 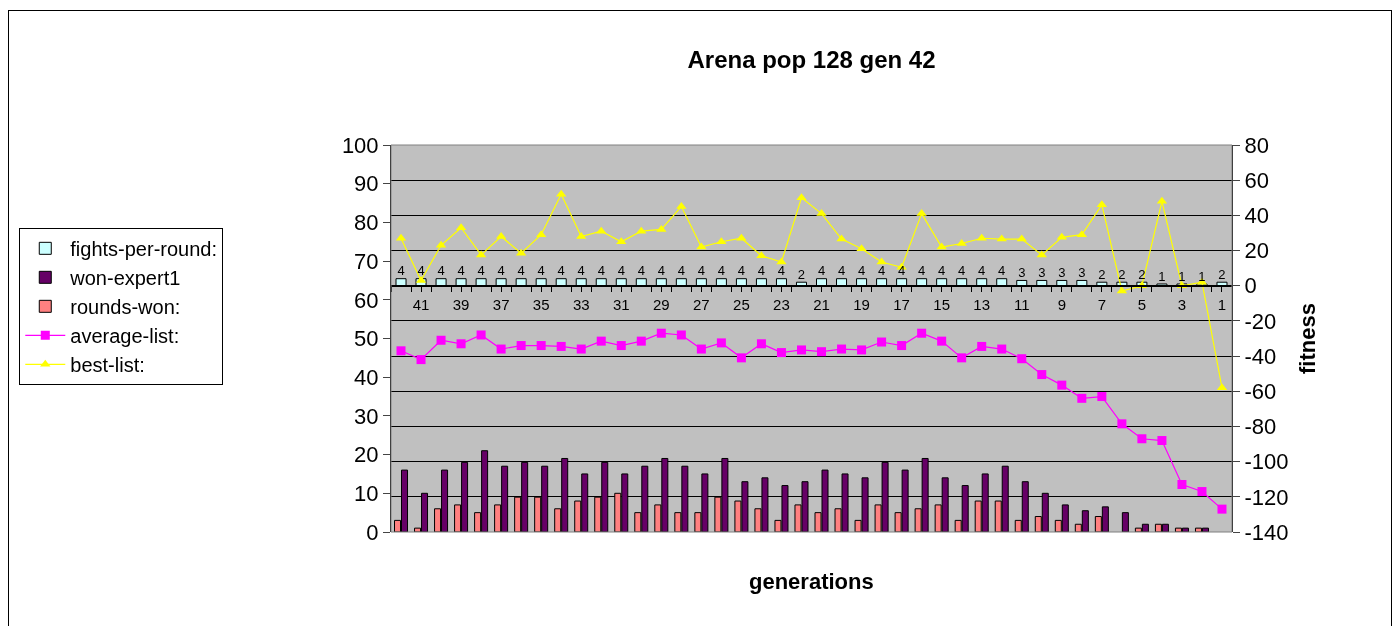 I want to click on legend-label: best-list:, so click(x=107, y=365).